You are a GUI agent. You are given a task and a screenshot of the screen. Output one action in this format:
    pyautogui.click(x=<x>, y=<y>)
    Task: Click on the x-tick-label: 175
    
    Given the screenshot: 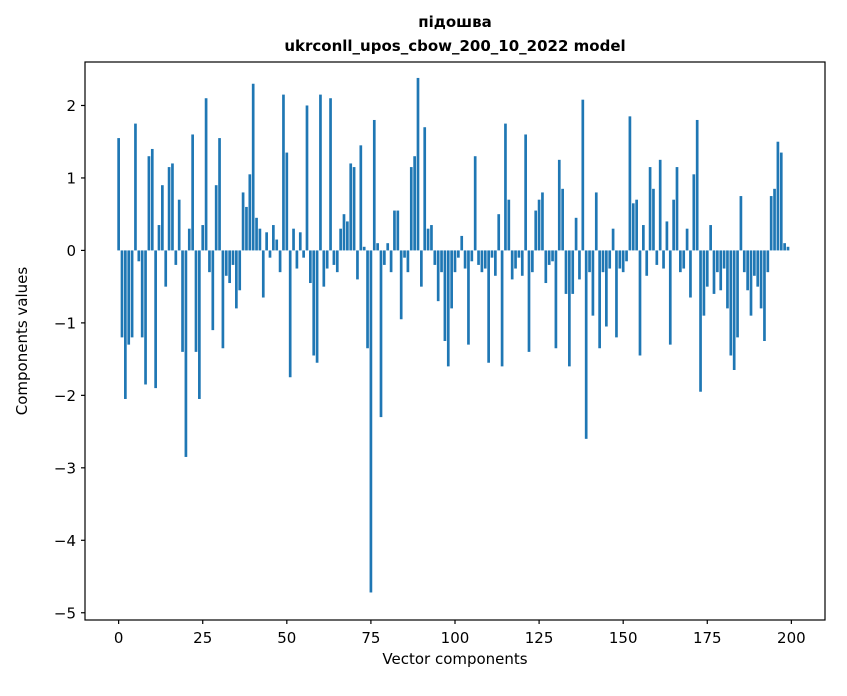 What is the action you would take?
    pyautogui.click(x=707, y=638)
    